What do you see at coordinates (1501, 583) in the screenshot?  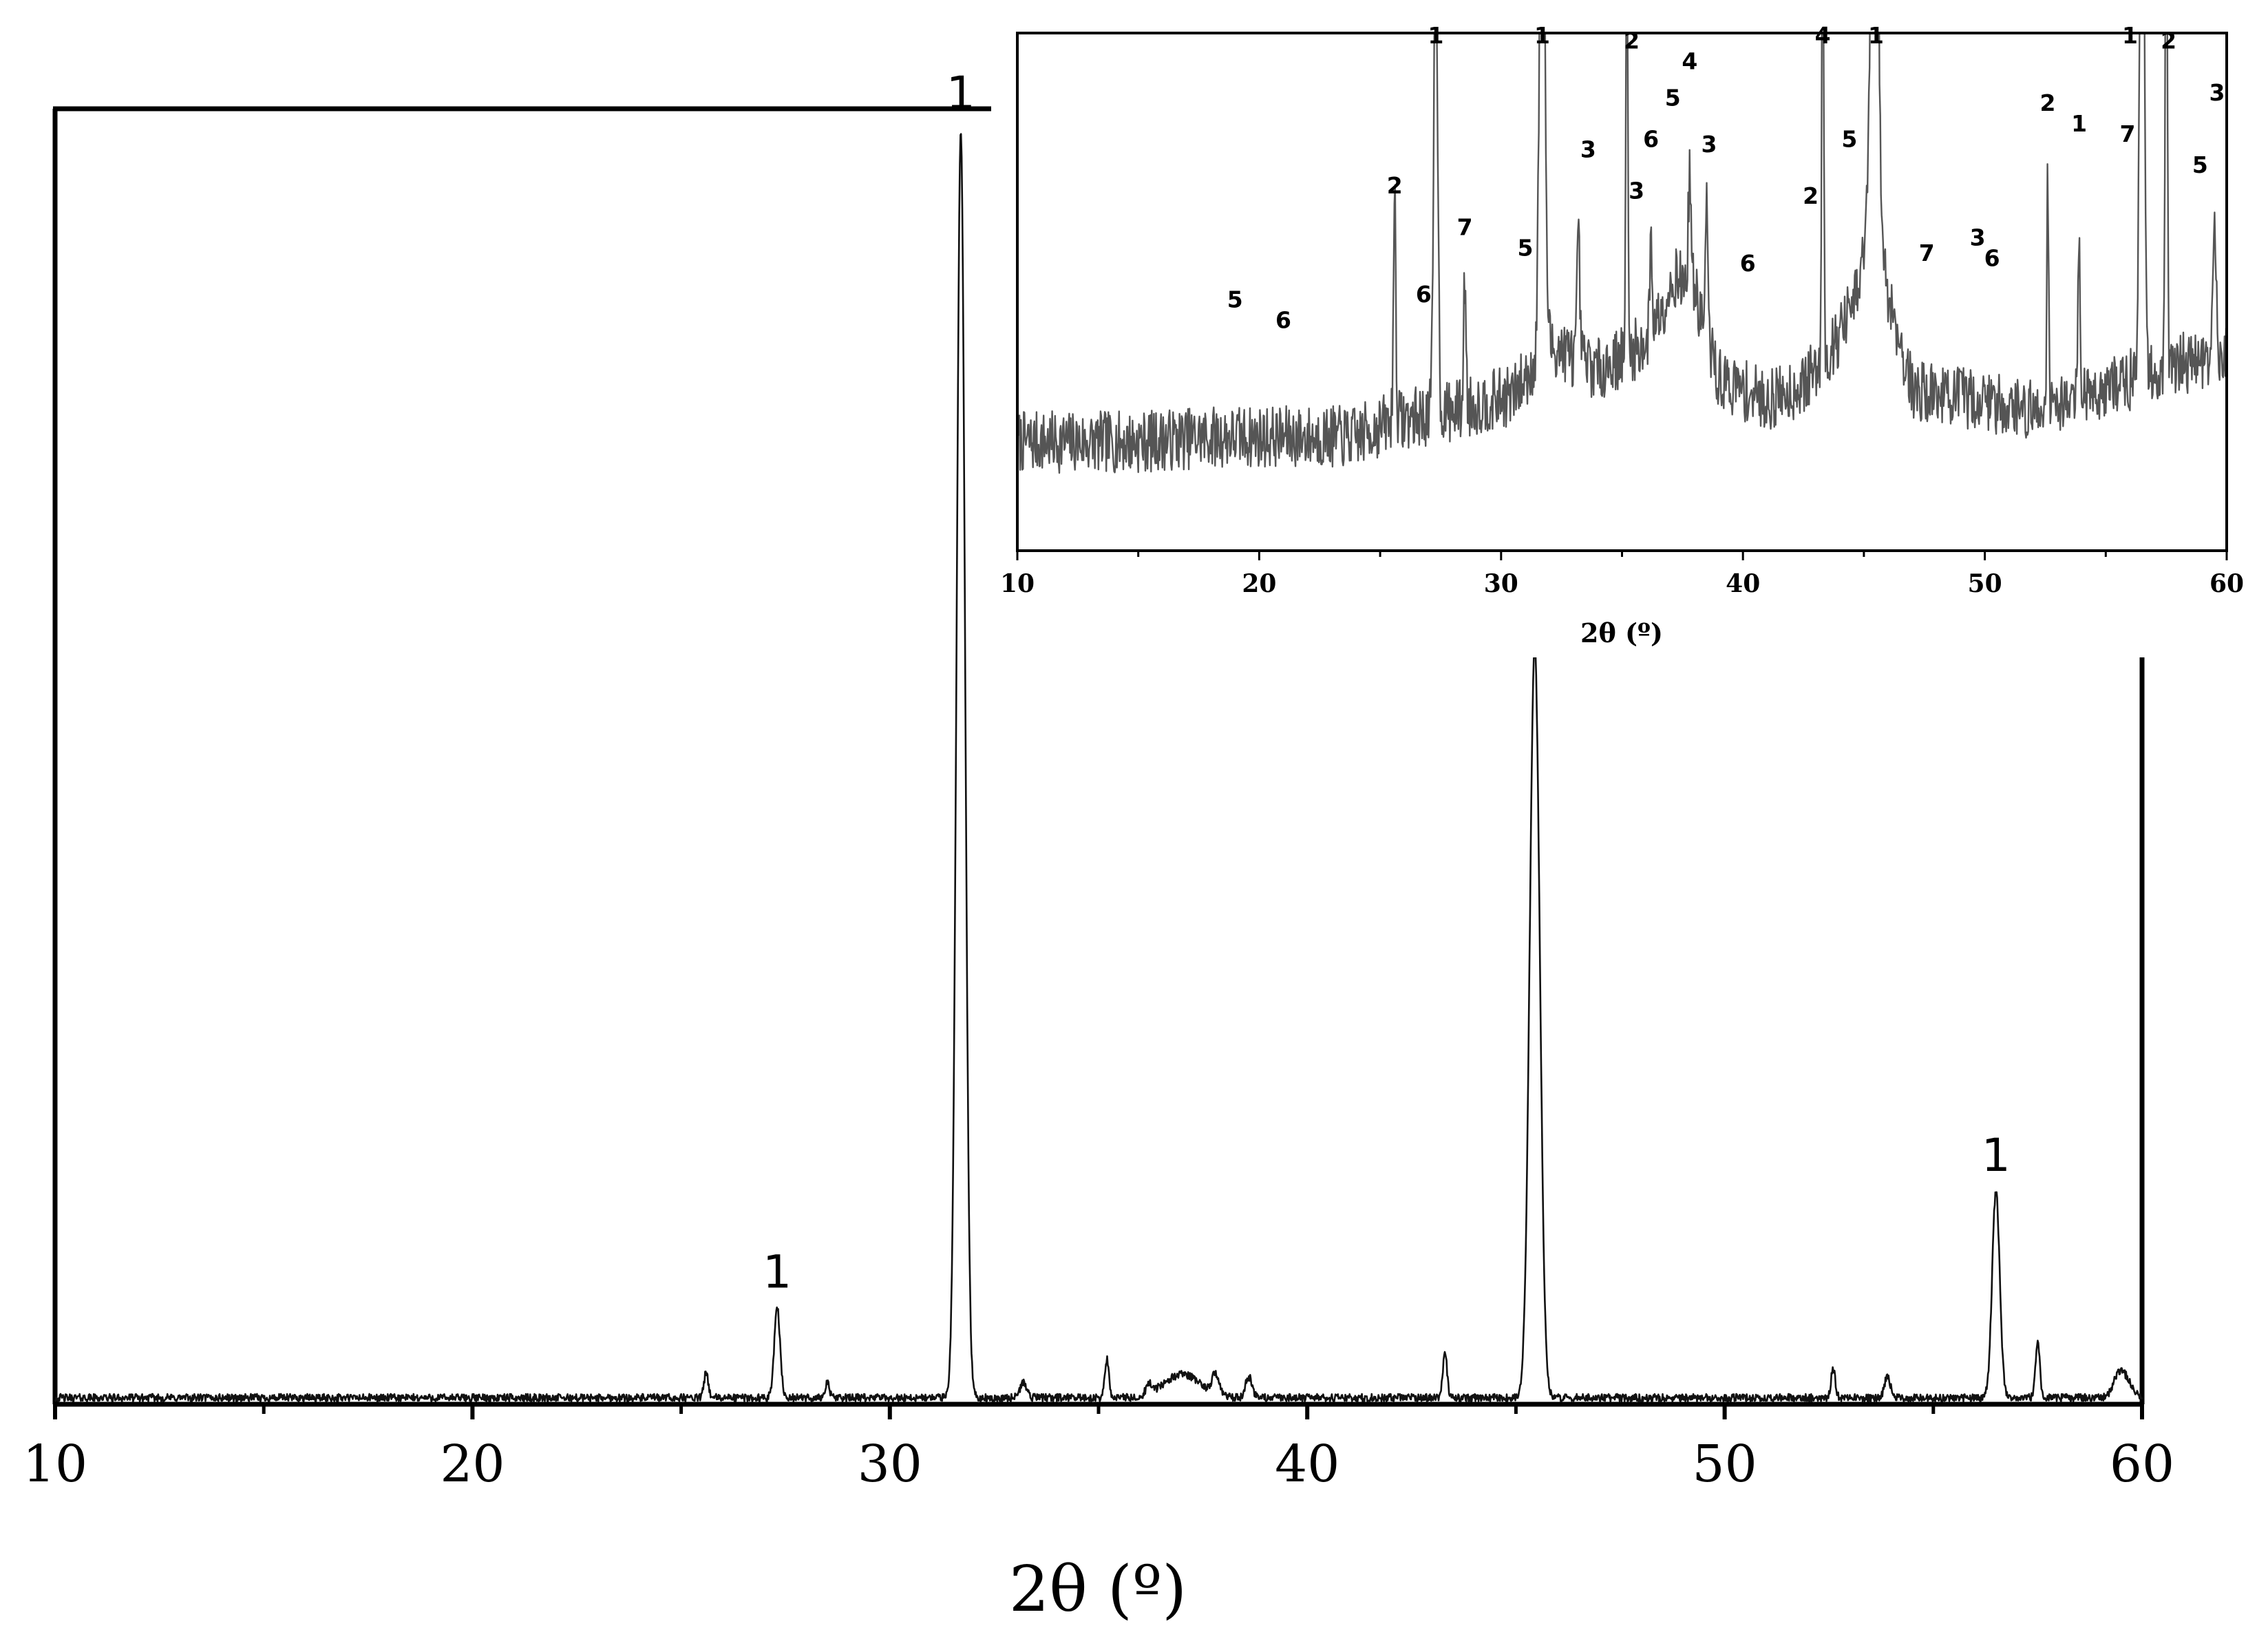 I see `inset-x-tick-label: 30` at bounding box center [1501, 583].